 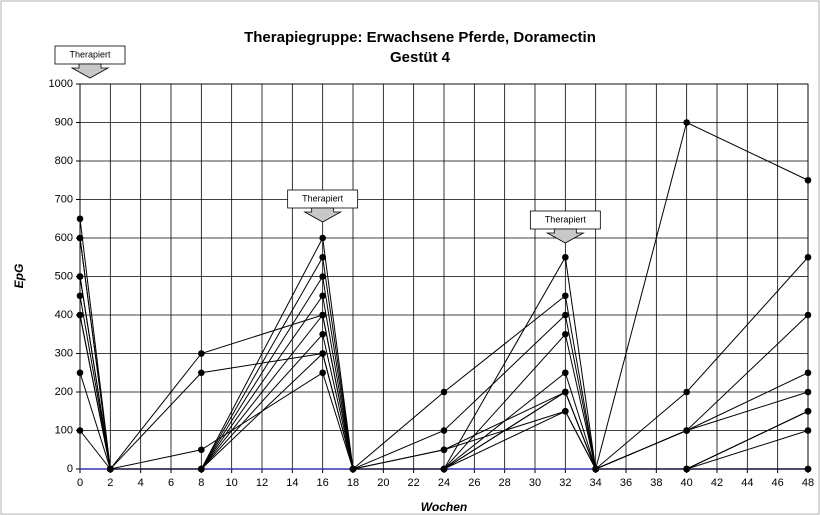 I want to click on x-tick-label: 0, so click(x=80, y=483).